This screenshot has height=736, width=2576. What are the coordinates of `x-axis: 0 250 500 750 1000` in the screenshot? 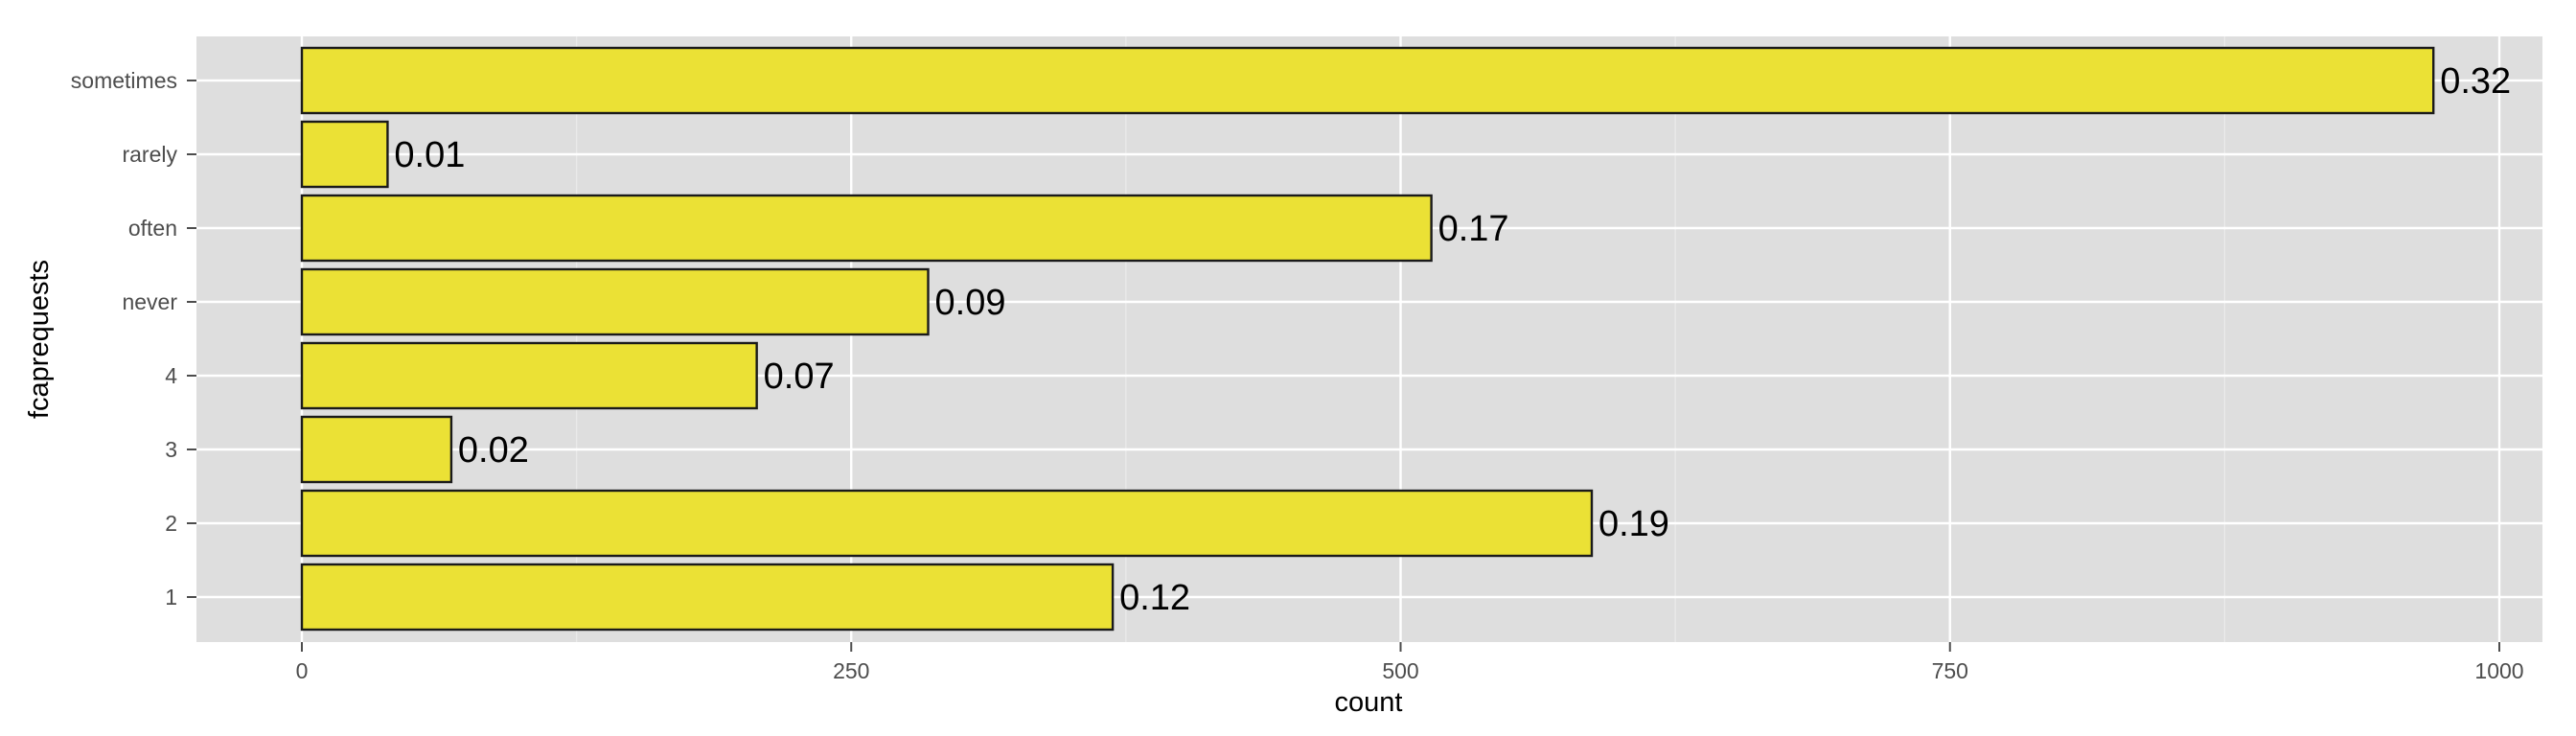 It's located at (1410, 662).